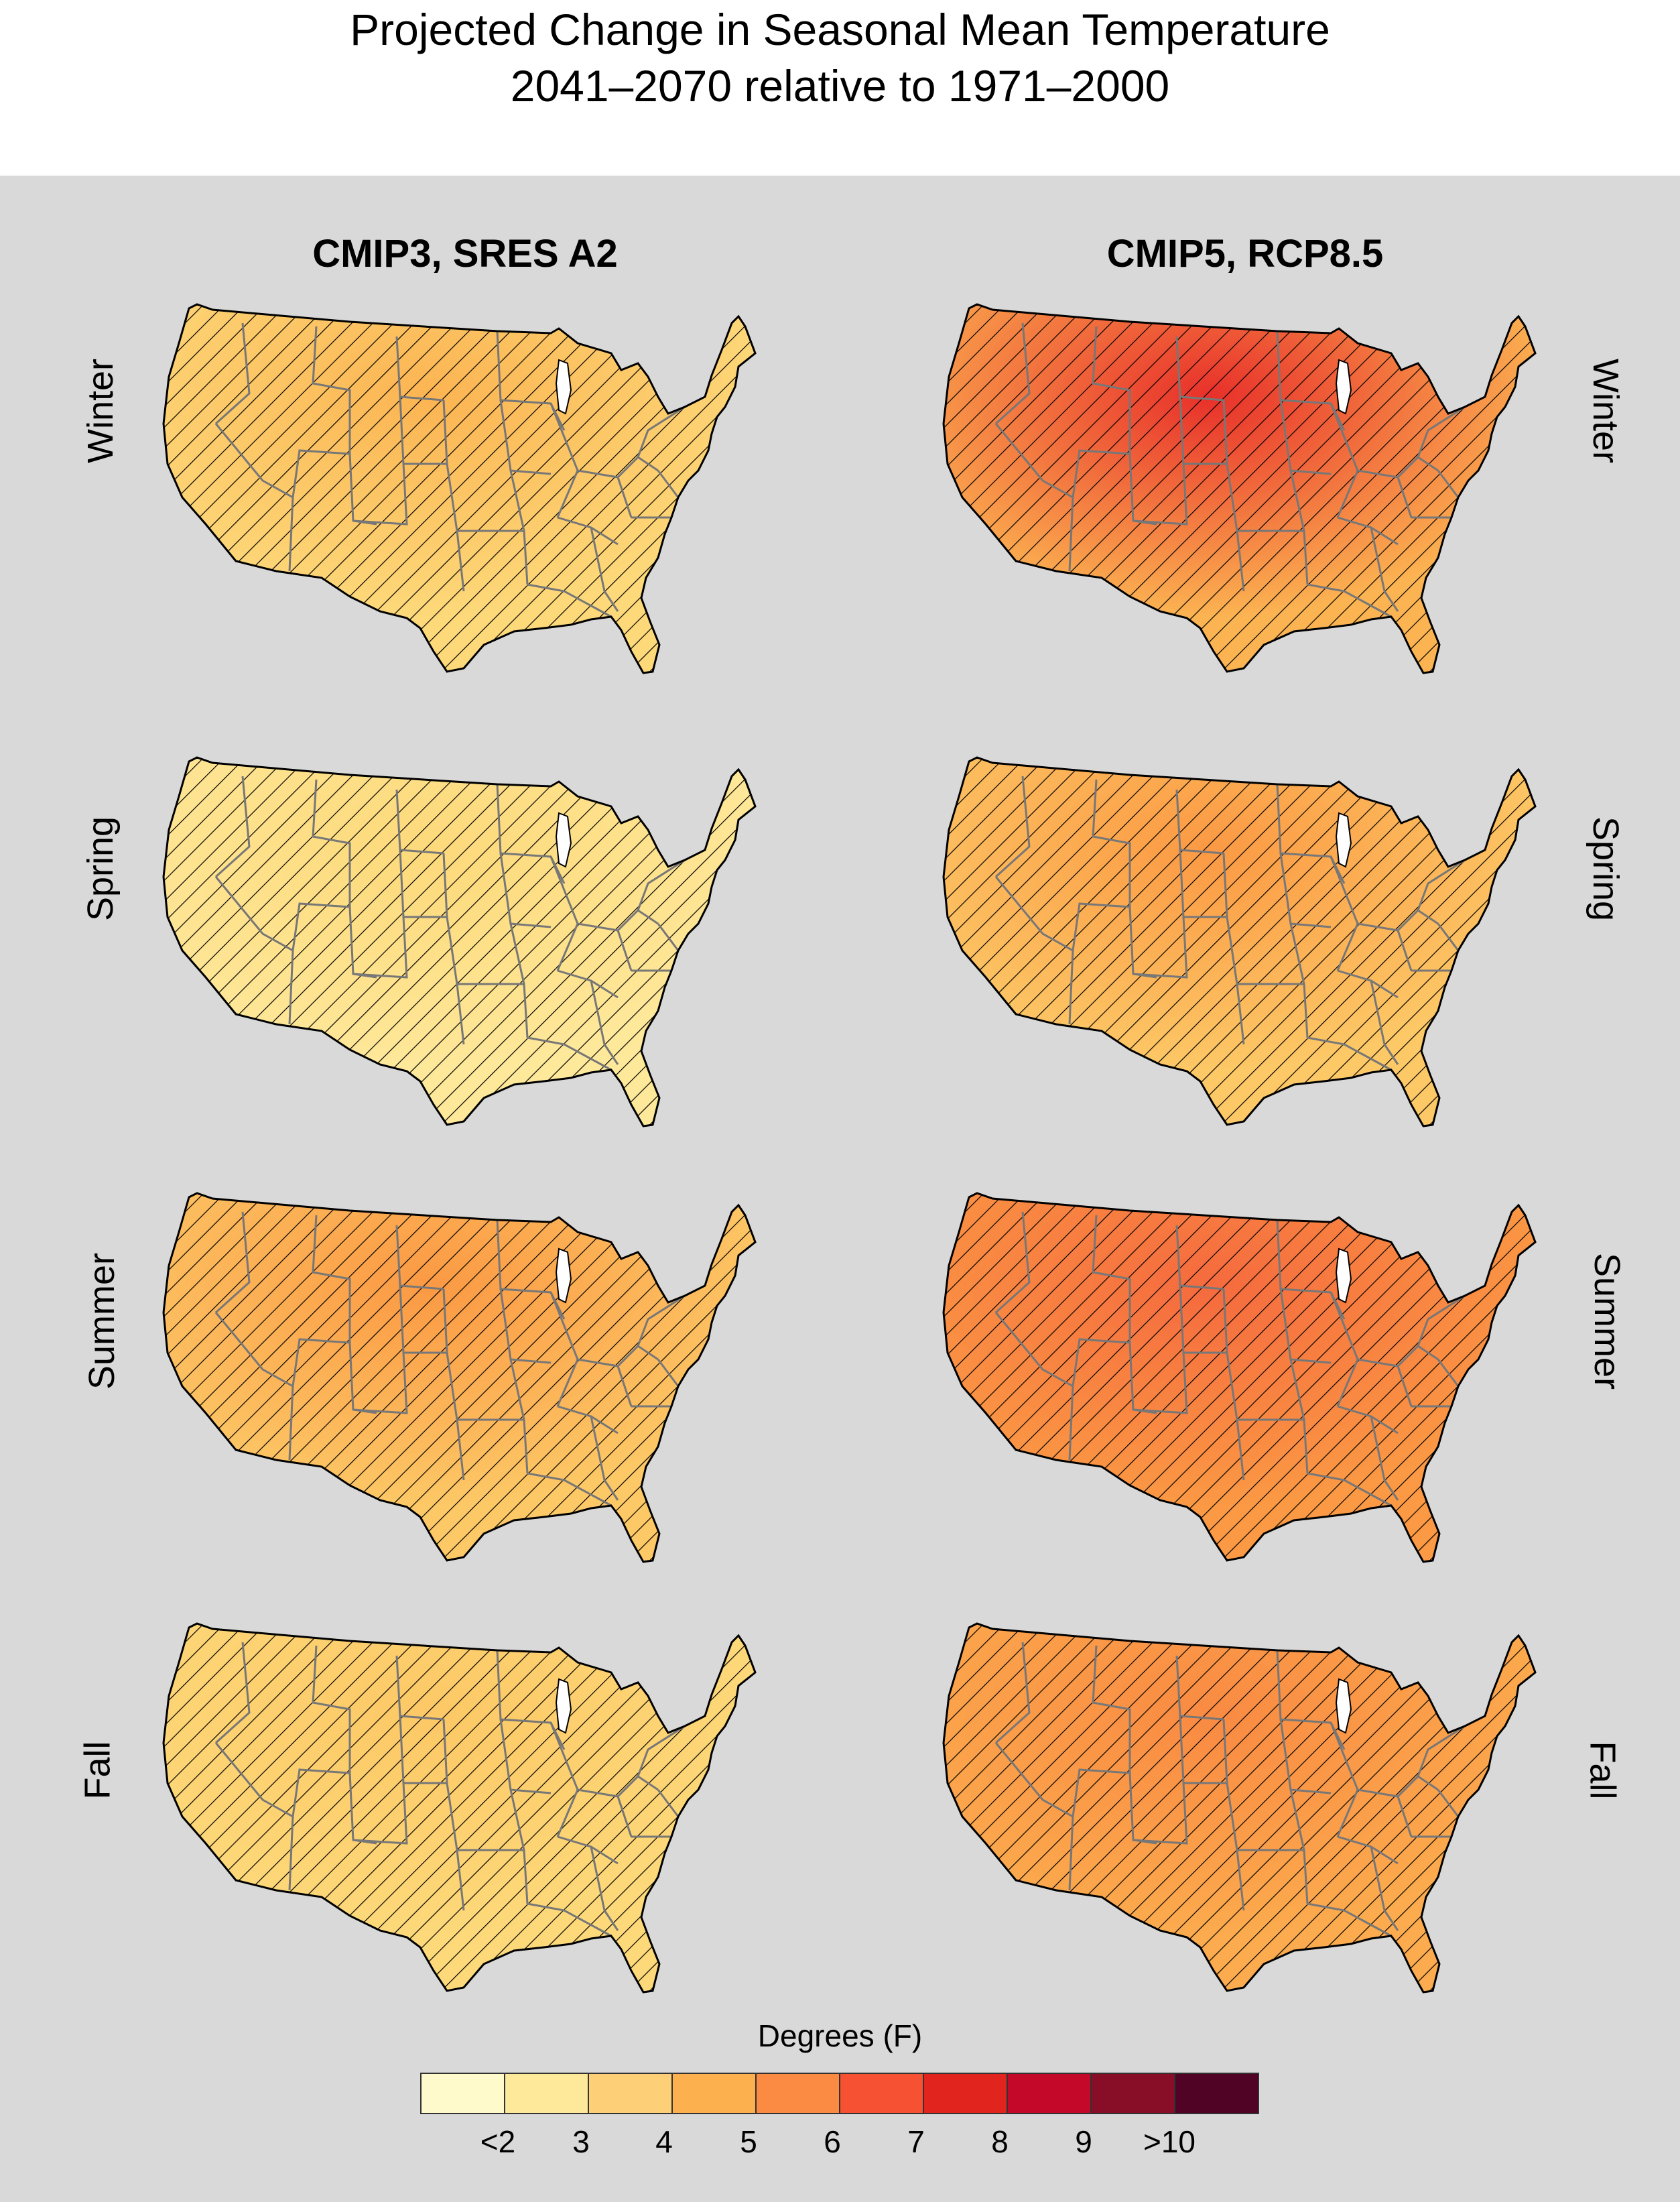 This screenshot has height=2202, width=1680. Describe the element at coordinates (916, 2141) in the screenshot. I see `legend-label-7: 7` at that location.